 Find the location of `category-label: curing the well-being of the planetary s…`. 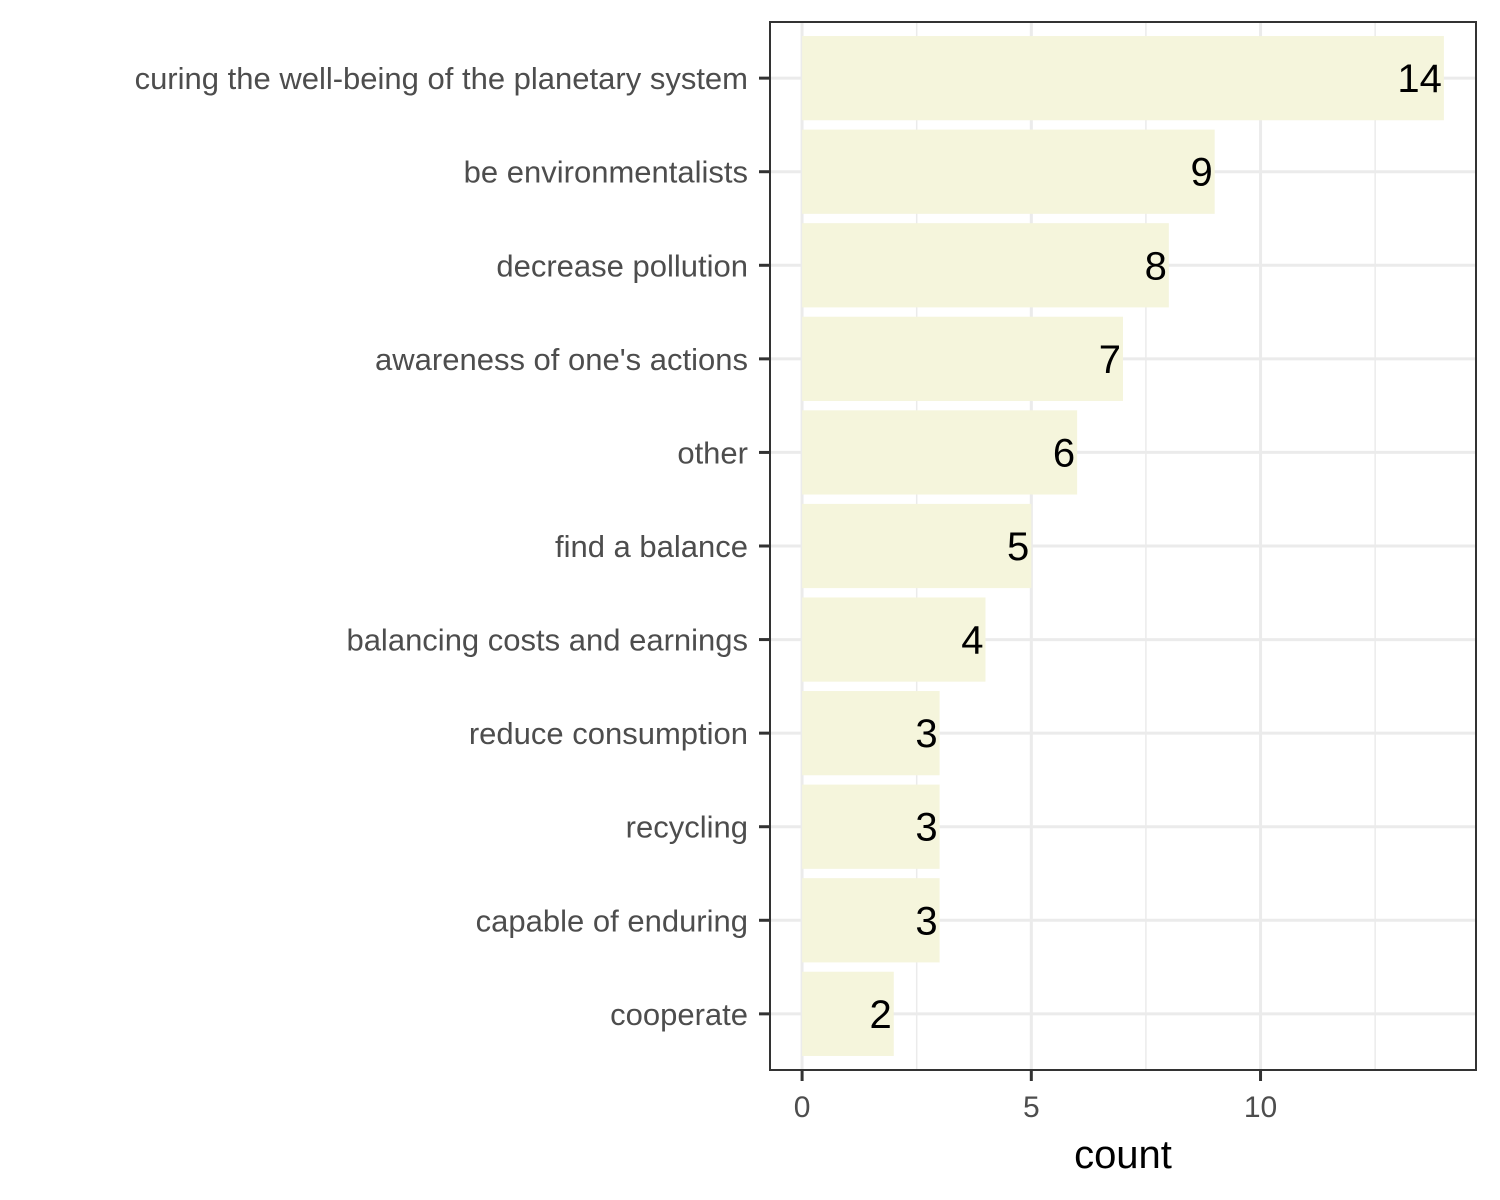

category-label: curing the well-being of the planetary s… is located at coordinates (441, 78).